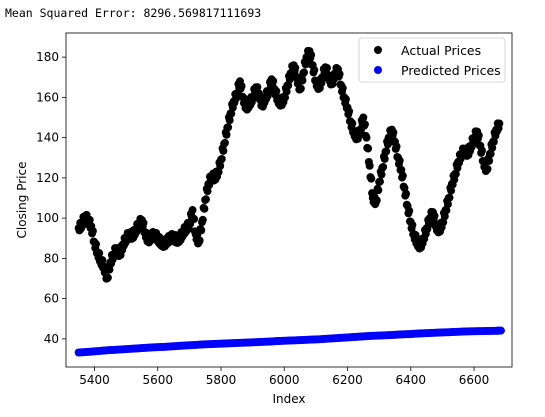  I want to click on legend: Actual Prices Predicted Prices, so click(432, 60).